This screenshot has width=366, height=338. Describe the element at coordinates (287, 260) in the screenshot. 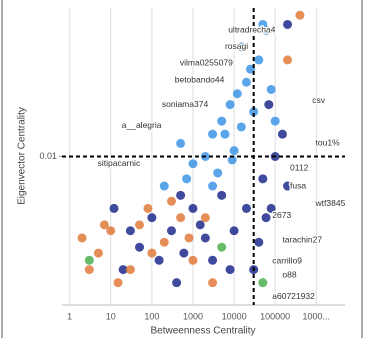

I see `annotation: carrillo9` at that location.